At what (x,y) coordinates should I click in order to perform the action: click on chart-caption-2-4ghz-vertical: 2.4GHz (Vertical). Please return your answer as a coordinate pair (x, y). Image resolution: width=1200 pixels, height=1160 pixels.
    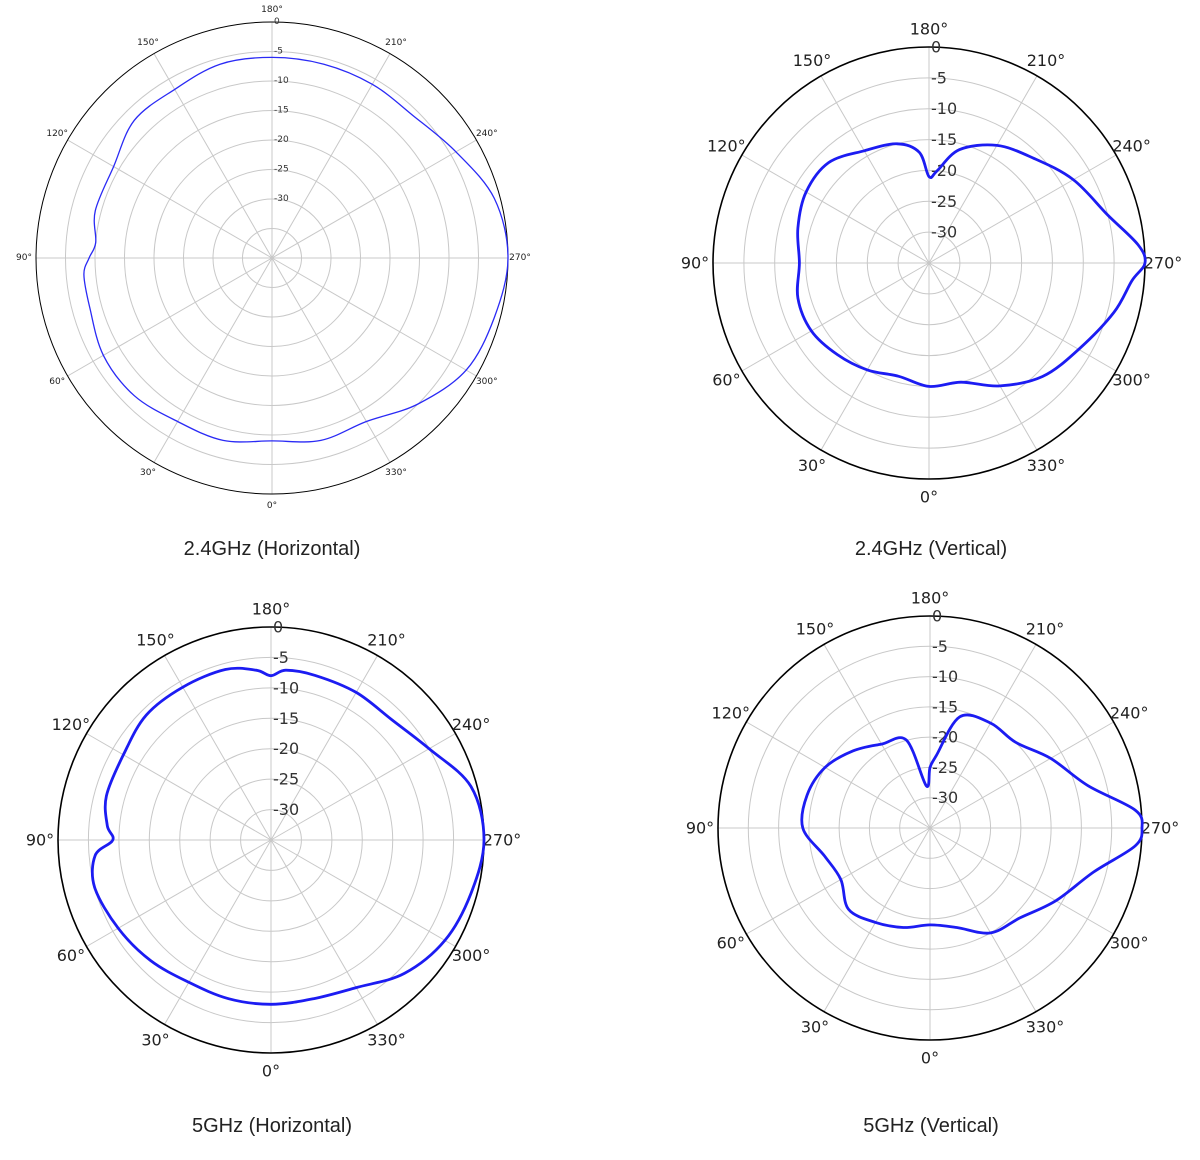
    Looking at the image, I should click on (931, 549).